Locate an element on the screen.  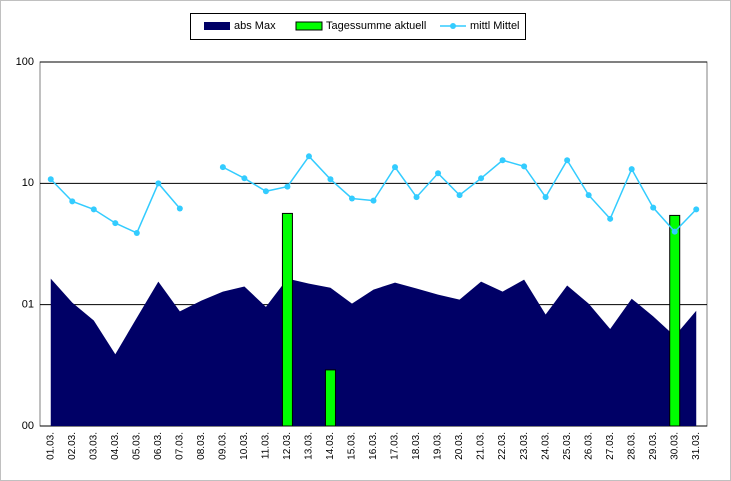
x-tick-label: 28.03. is located at coordinates (631, 446).